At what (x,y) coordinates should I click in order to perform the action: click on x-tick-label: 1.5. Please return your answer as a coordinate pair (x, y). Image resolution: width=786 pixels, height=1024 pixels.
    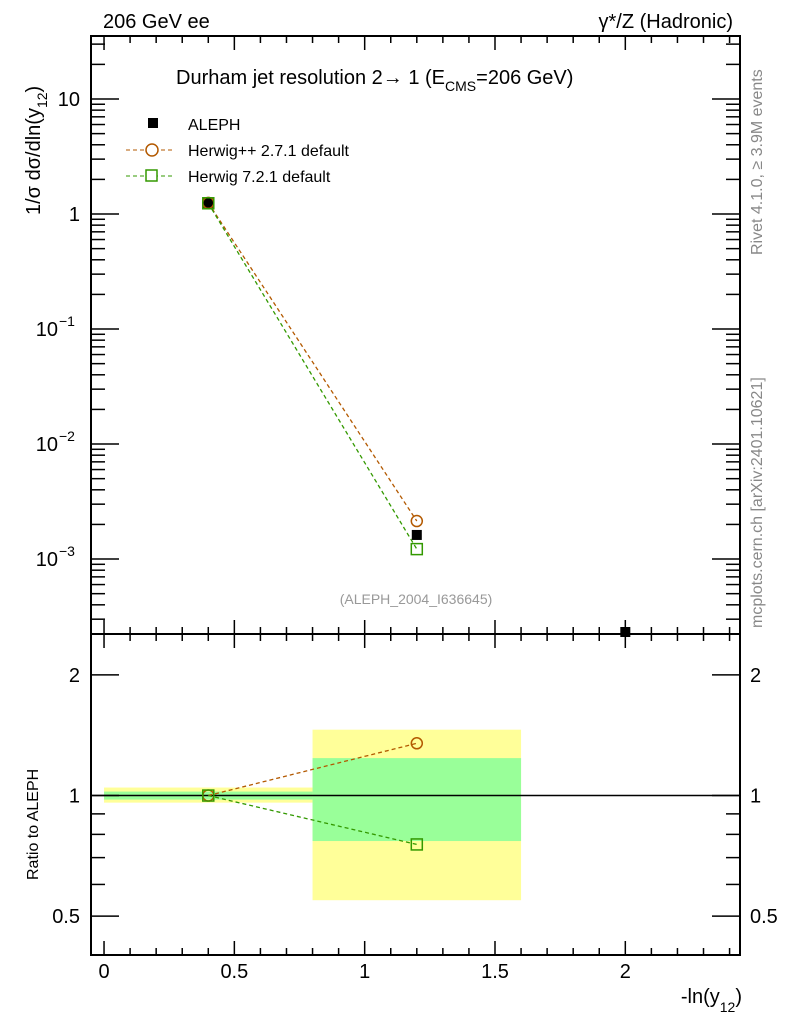
    Looking at the image, I should click on (495, 972).